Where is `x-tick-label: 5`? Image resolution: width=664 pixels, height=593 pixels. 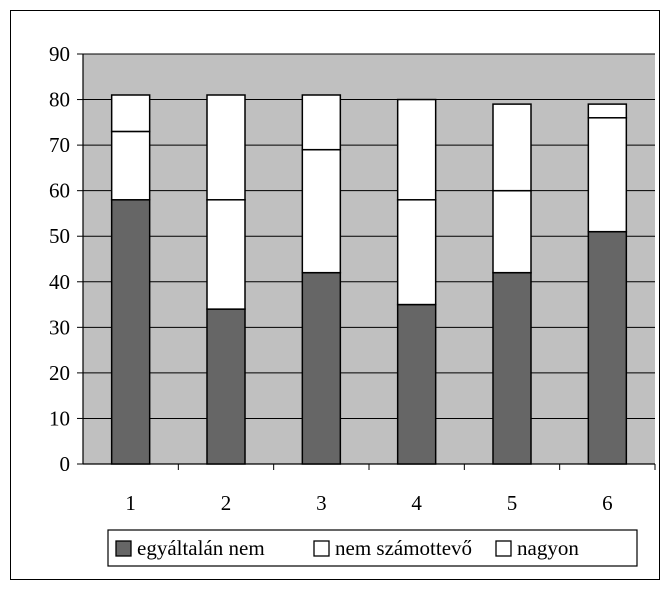
x-tick-label: 5 is located at coordinates (512, 503).